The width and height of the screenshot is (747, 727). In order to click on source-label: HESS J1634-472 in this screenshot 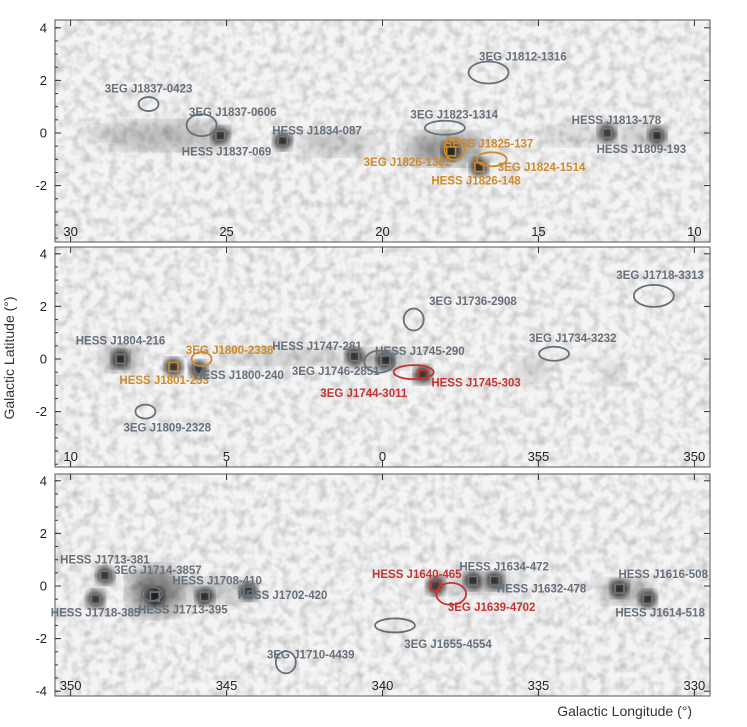, I will do `click(504, 567)`.